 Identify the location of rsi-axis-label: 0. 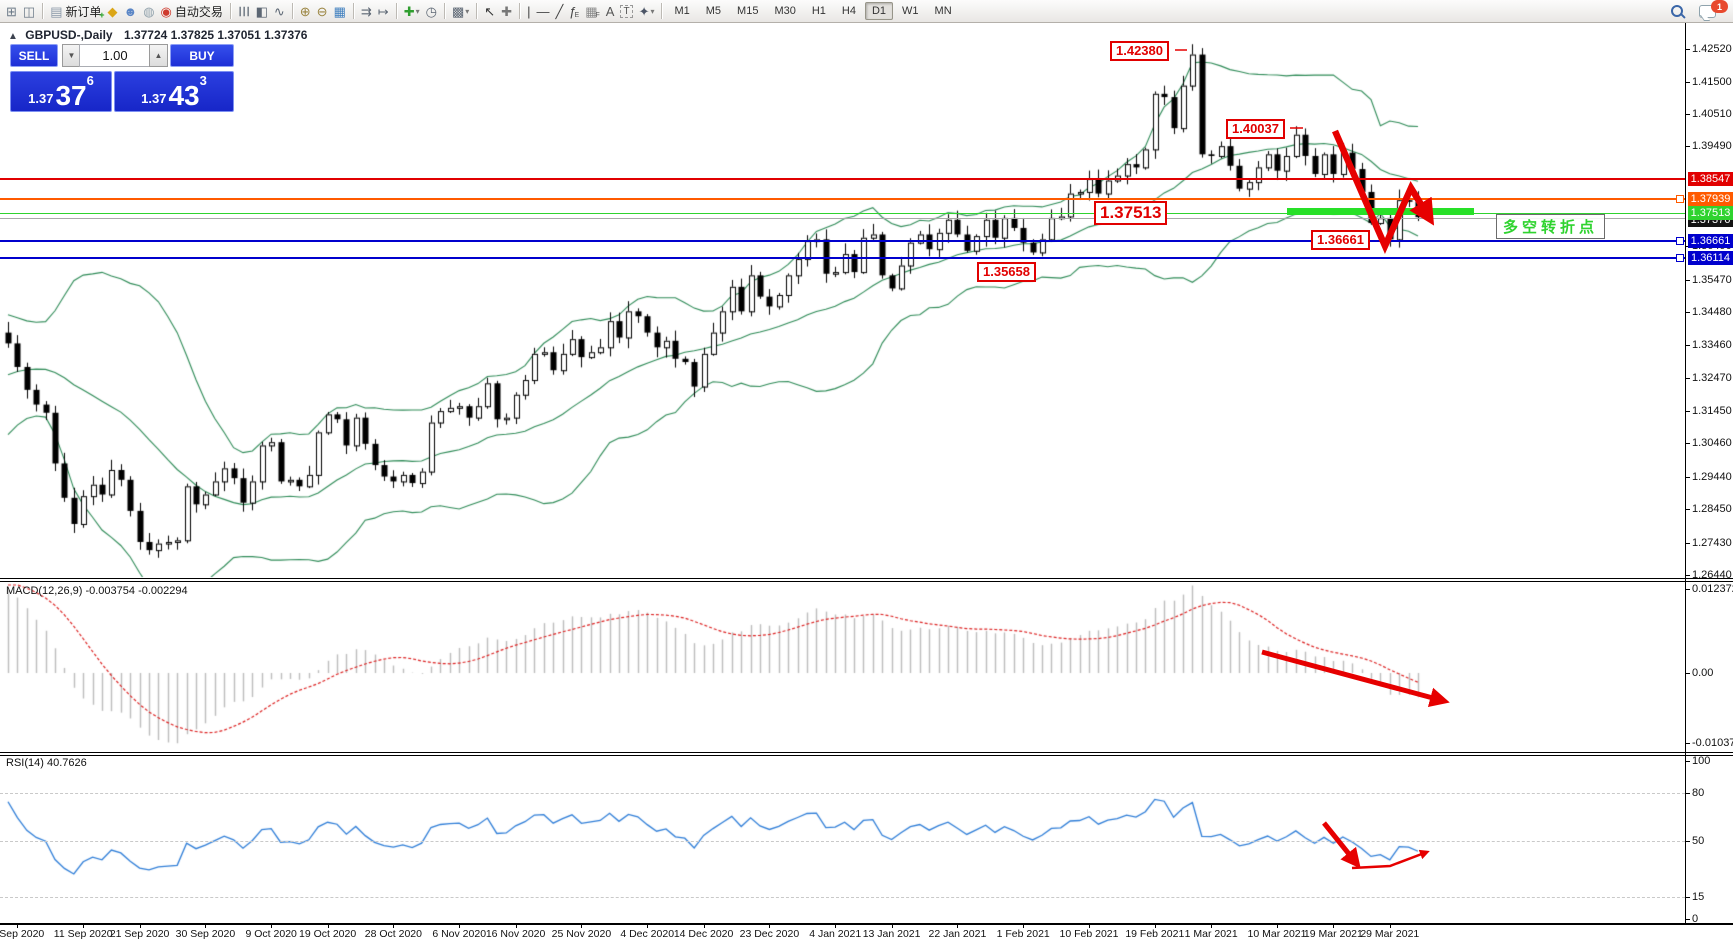
(1695, 919).